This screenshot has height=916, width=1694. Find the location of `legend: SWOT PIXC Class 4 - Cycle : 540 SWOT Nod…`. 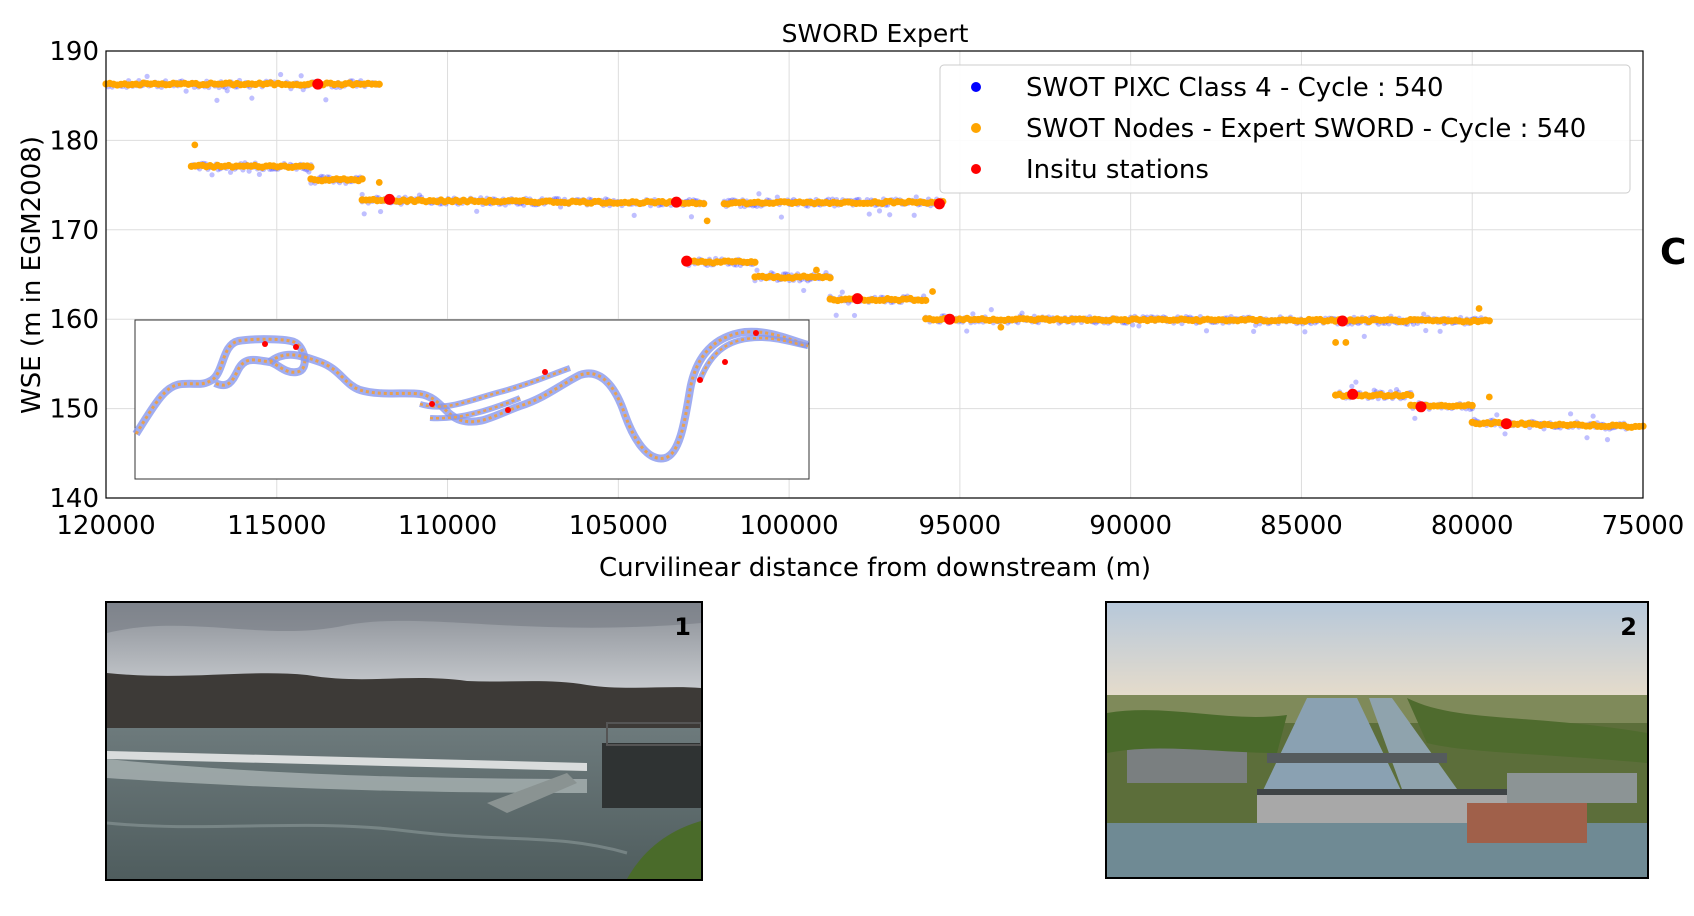

legend: SWOT PIXC Class 4 - Cycle : 540 SWOT Nod… is located at coordinates (1285, 129).